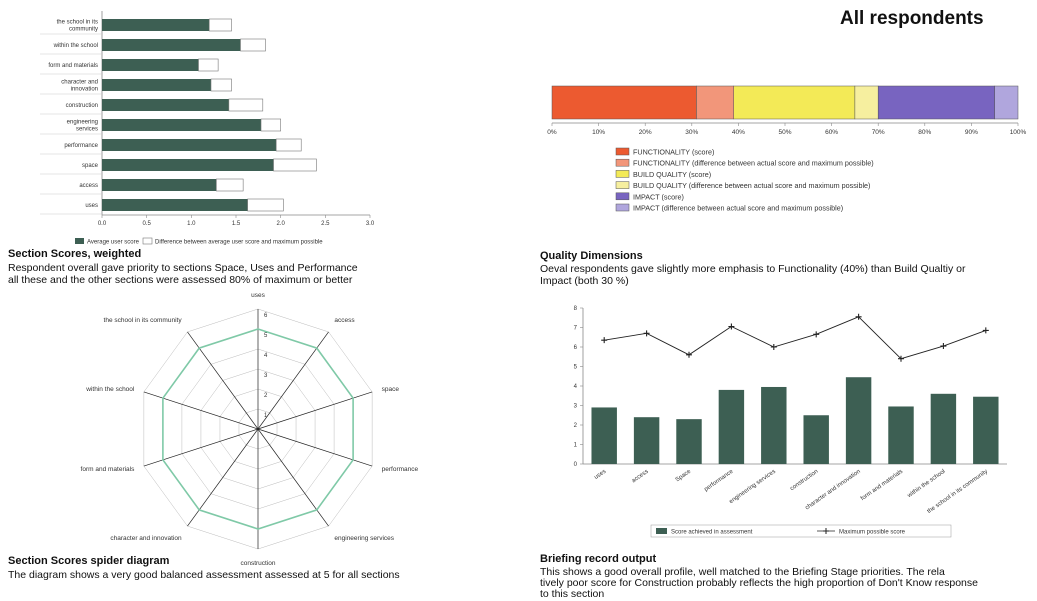  Describe the element at coordinates (872, 533) in the screenshot. I see `legend-label-max: Maximum possible score` at that location.